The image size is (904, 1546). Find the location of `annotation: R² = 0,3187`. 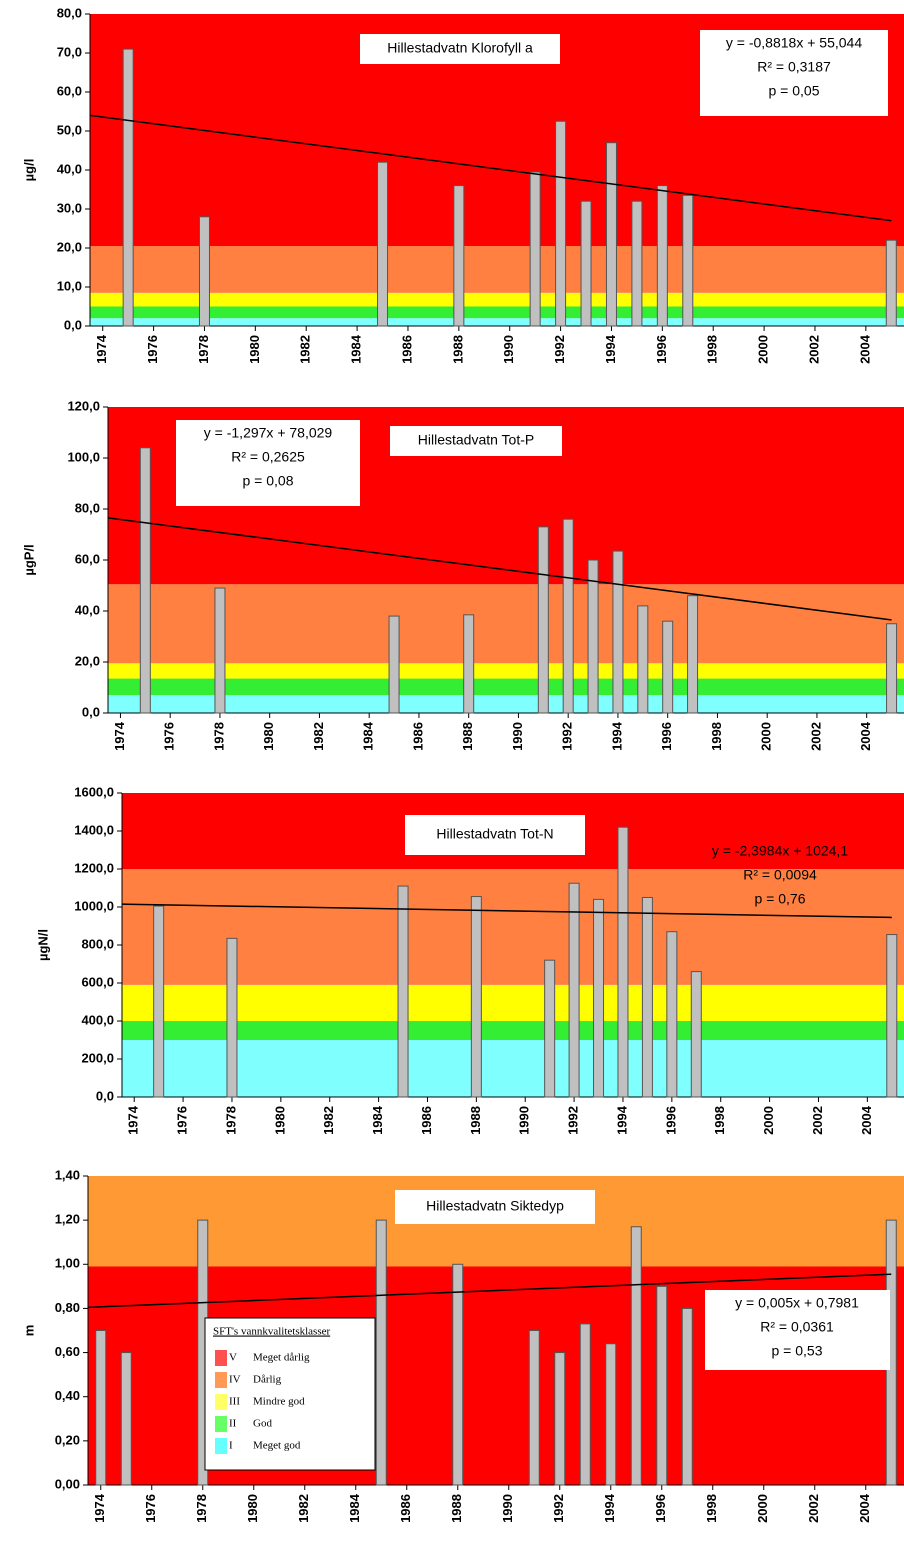

annotation: R² = 0,3187 is located at coordinates (794, 67).